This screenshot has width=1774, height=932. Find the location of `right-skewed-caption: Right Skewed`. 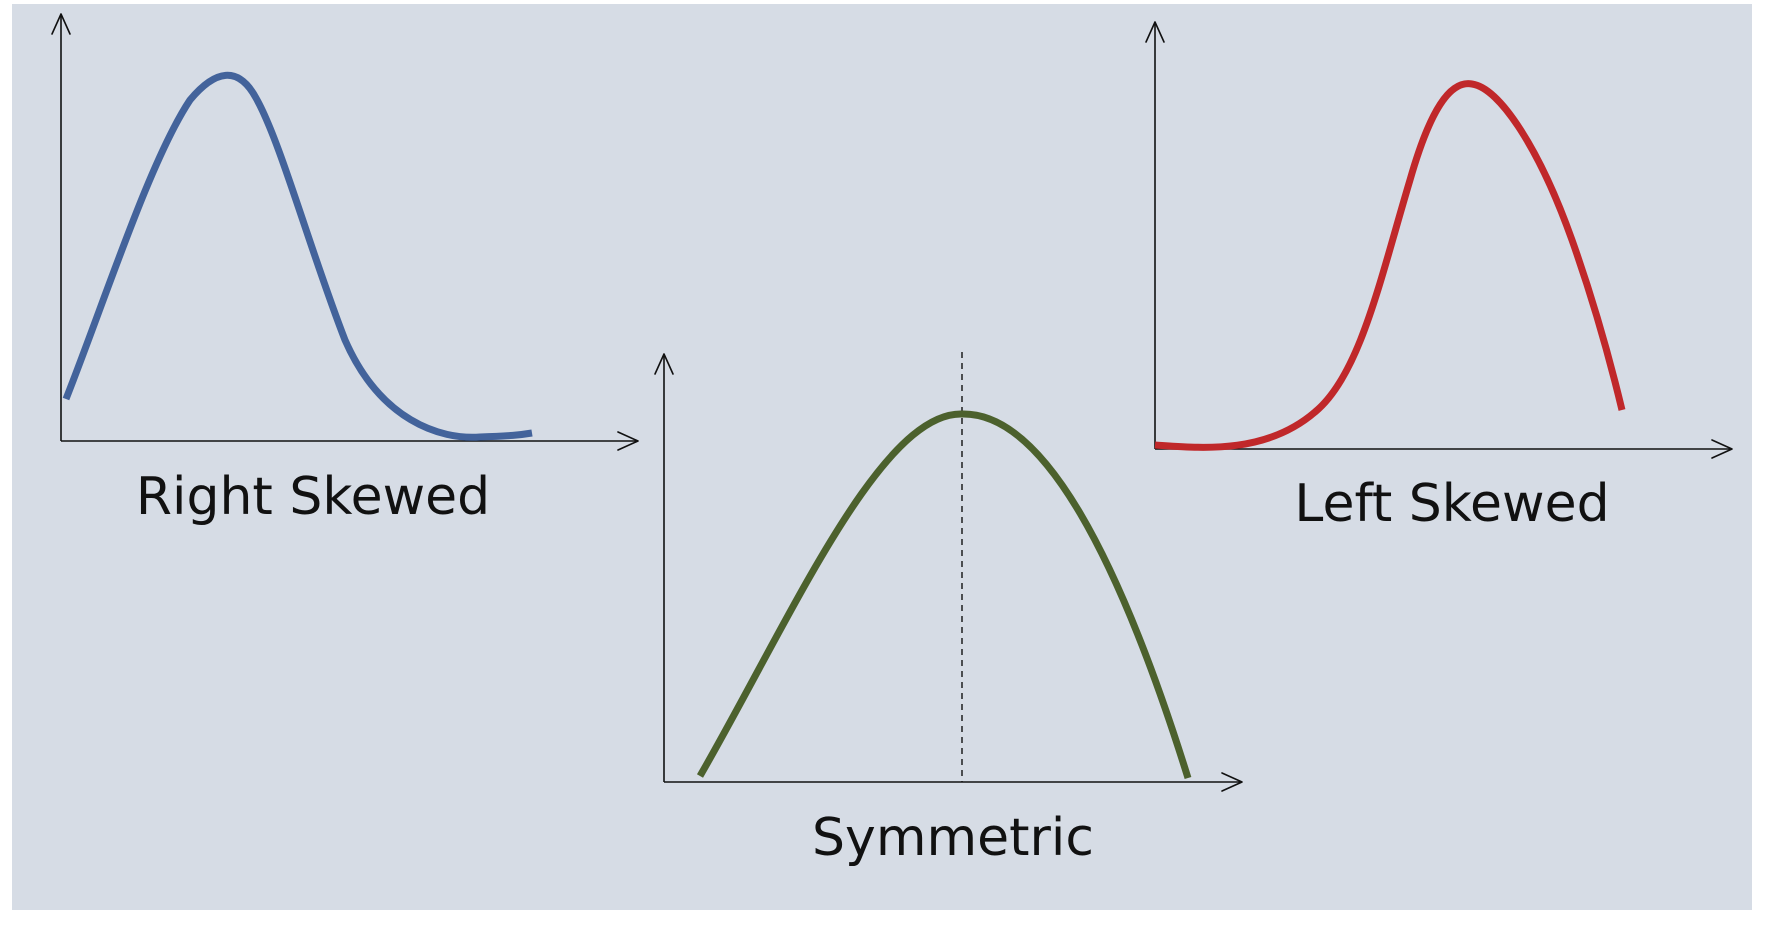

right-skewed-caption: Right Skewed is located at coordinates (313, 497).